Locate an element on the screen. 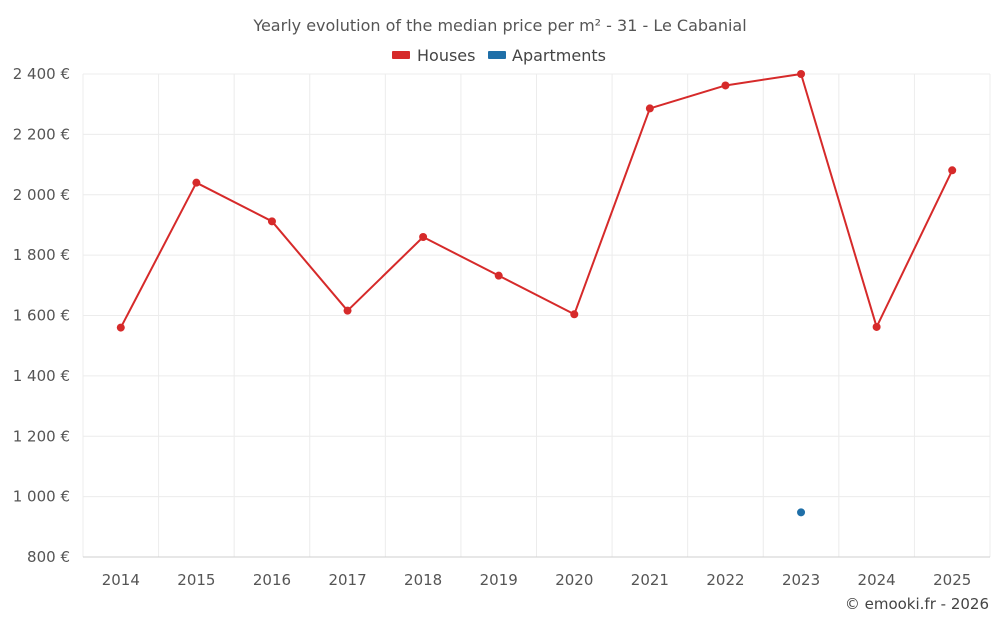  legend-item-houses: Houses is located at coordinates (433, 55).